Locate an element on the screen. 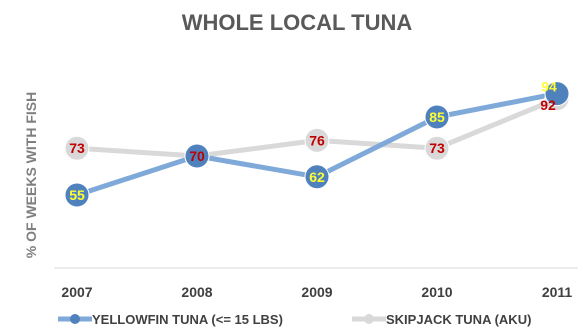  data-label: 55 is located at coordinates (77, 195).